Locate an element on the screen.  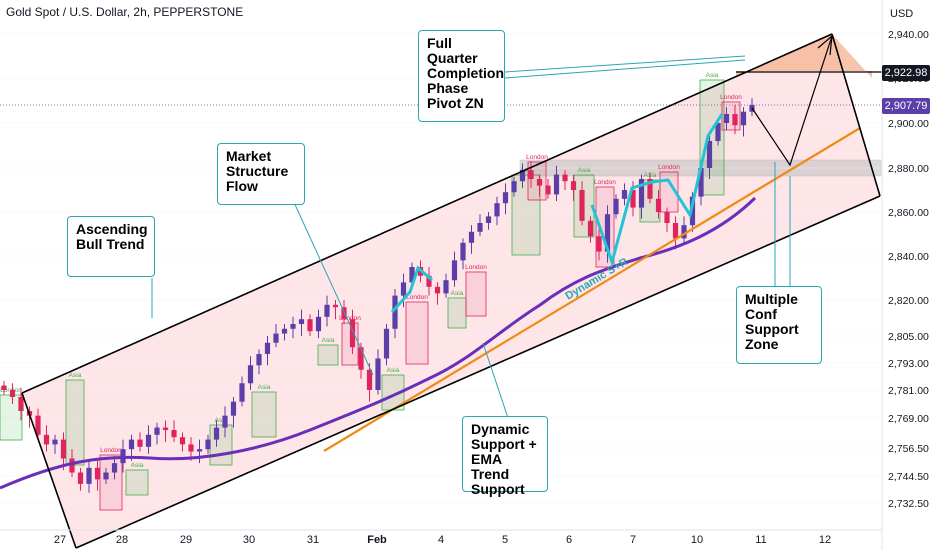
y-tick-label: 2,805.00 is located at coordinates (908, 337).